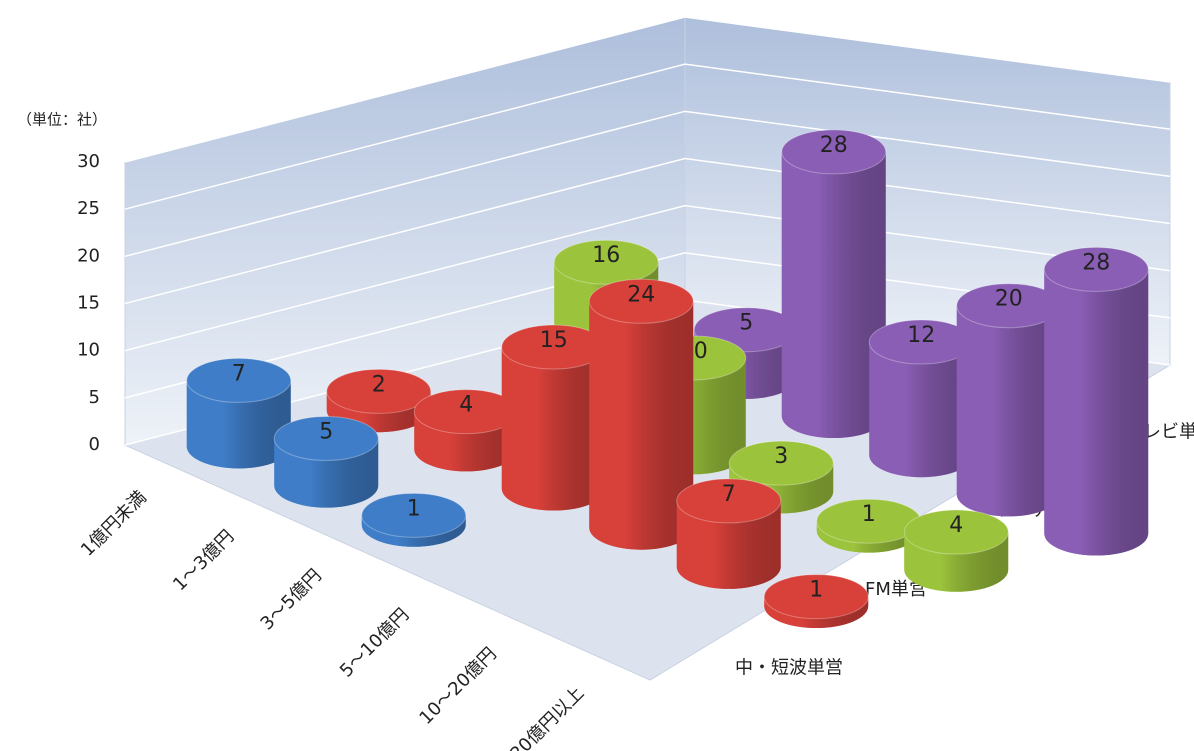  What do you see at coordinates (88, 303) in the screenshot?
I see `y-tick-label: 15` at bounding box center [88, 303].